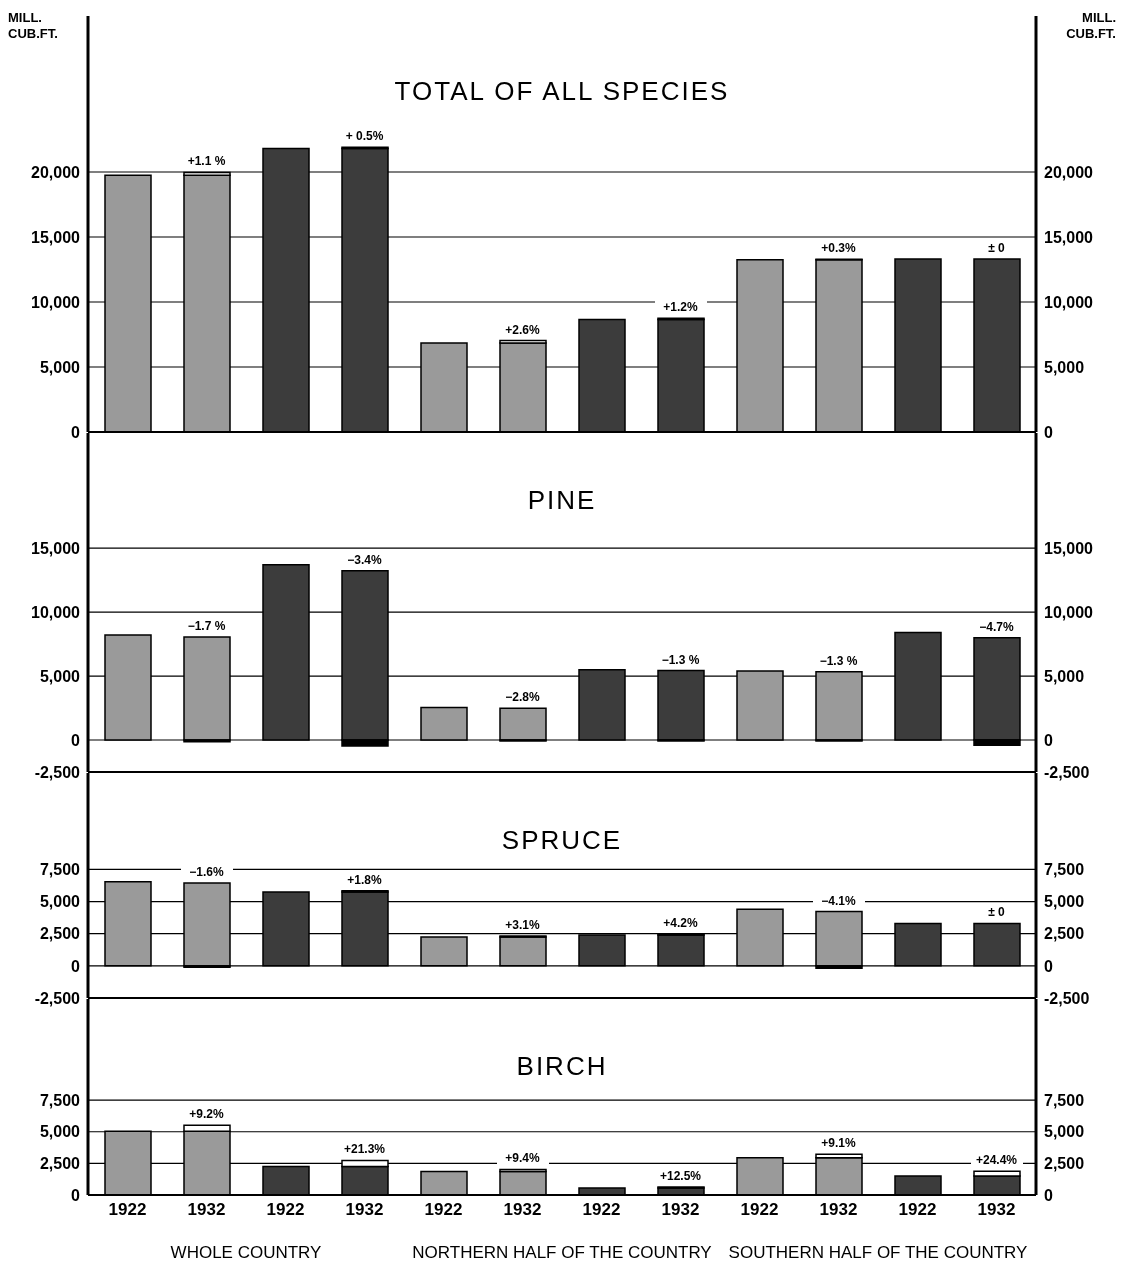 Image resolution: width=1124 pixels, height=1268 pixels. I want to click on annotation: −3.4%, so click(364, 560).